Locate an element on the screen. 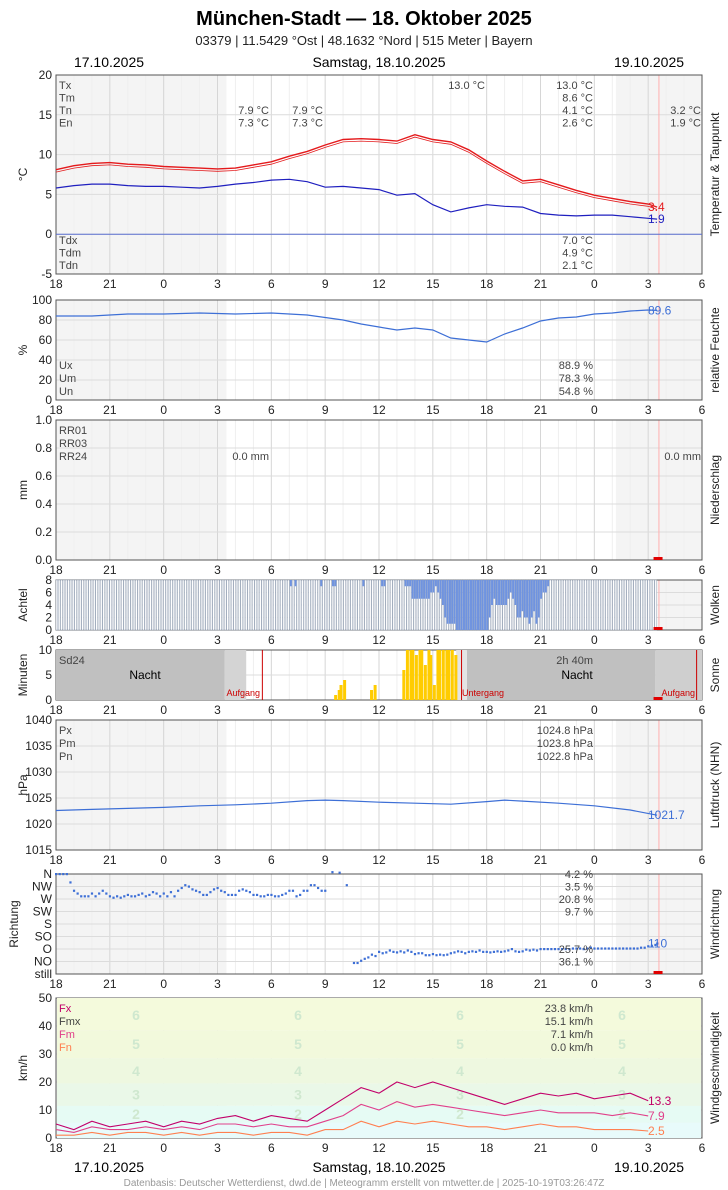 The height and width of the screenshot is (1190, 728). stat-name: RR03 is located at coordinates (73, 444).